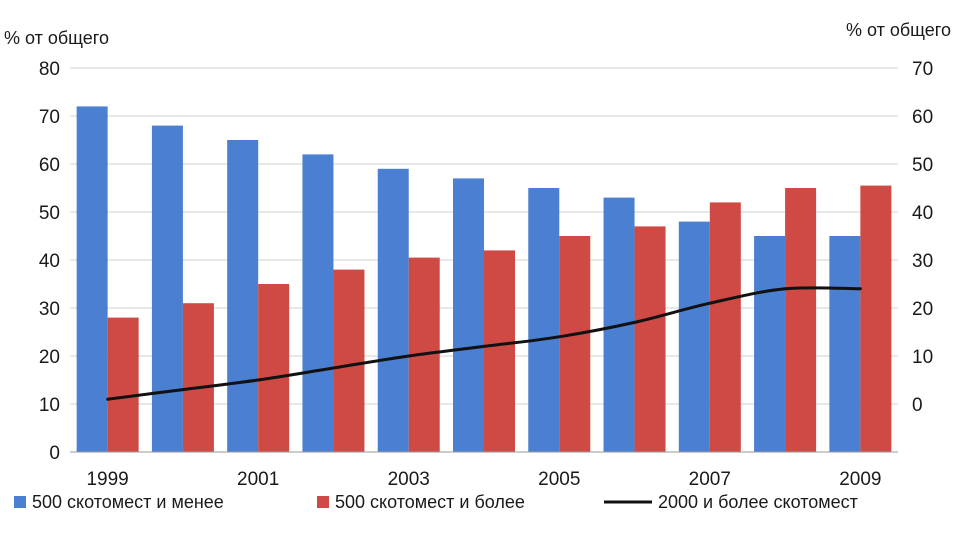 This screenshot has height=552, width=955. What do you see at coordinates (917, 405) in the screenshot?
I see `y-tick-right-0: 0` at bounding box center [917, 405].